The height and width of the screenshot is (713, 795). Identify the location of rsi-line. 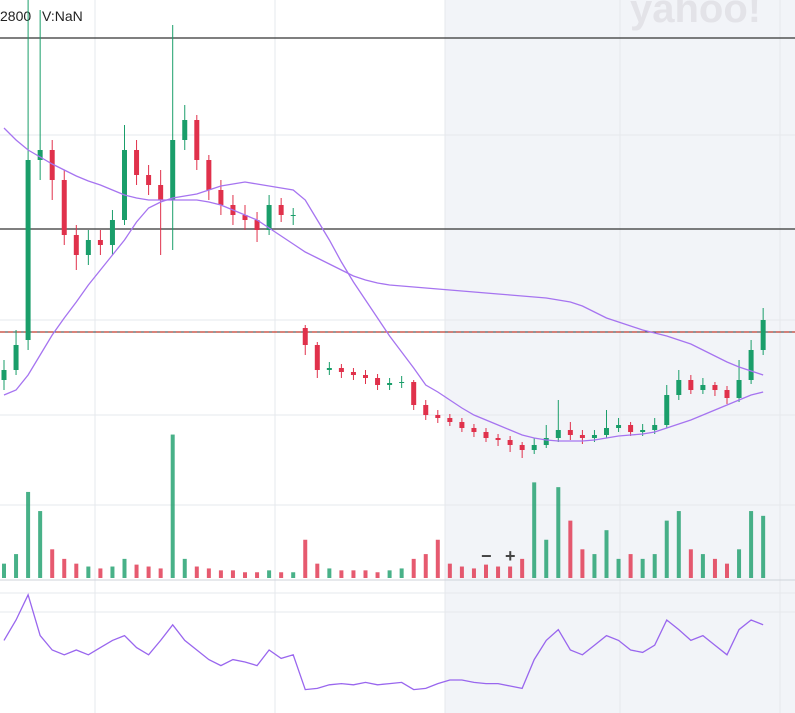
(383, 641).